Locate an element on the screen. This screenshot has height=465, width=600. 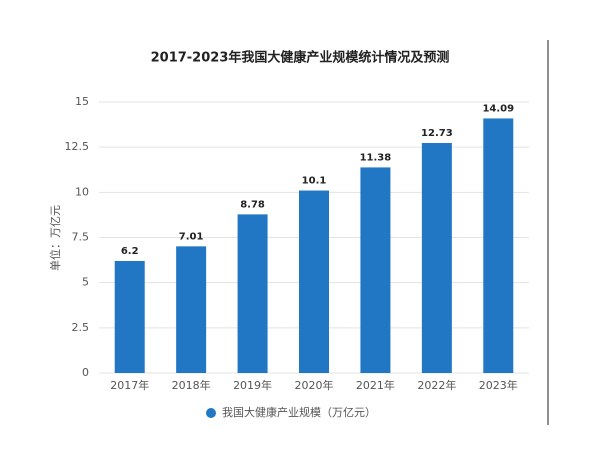
value-label: 10.1 is located at coordinates (314, 181).